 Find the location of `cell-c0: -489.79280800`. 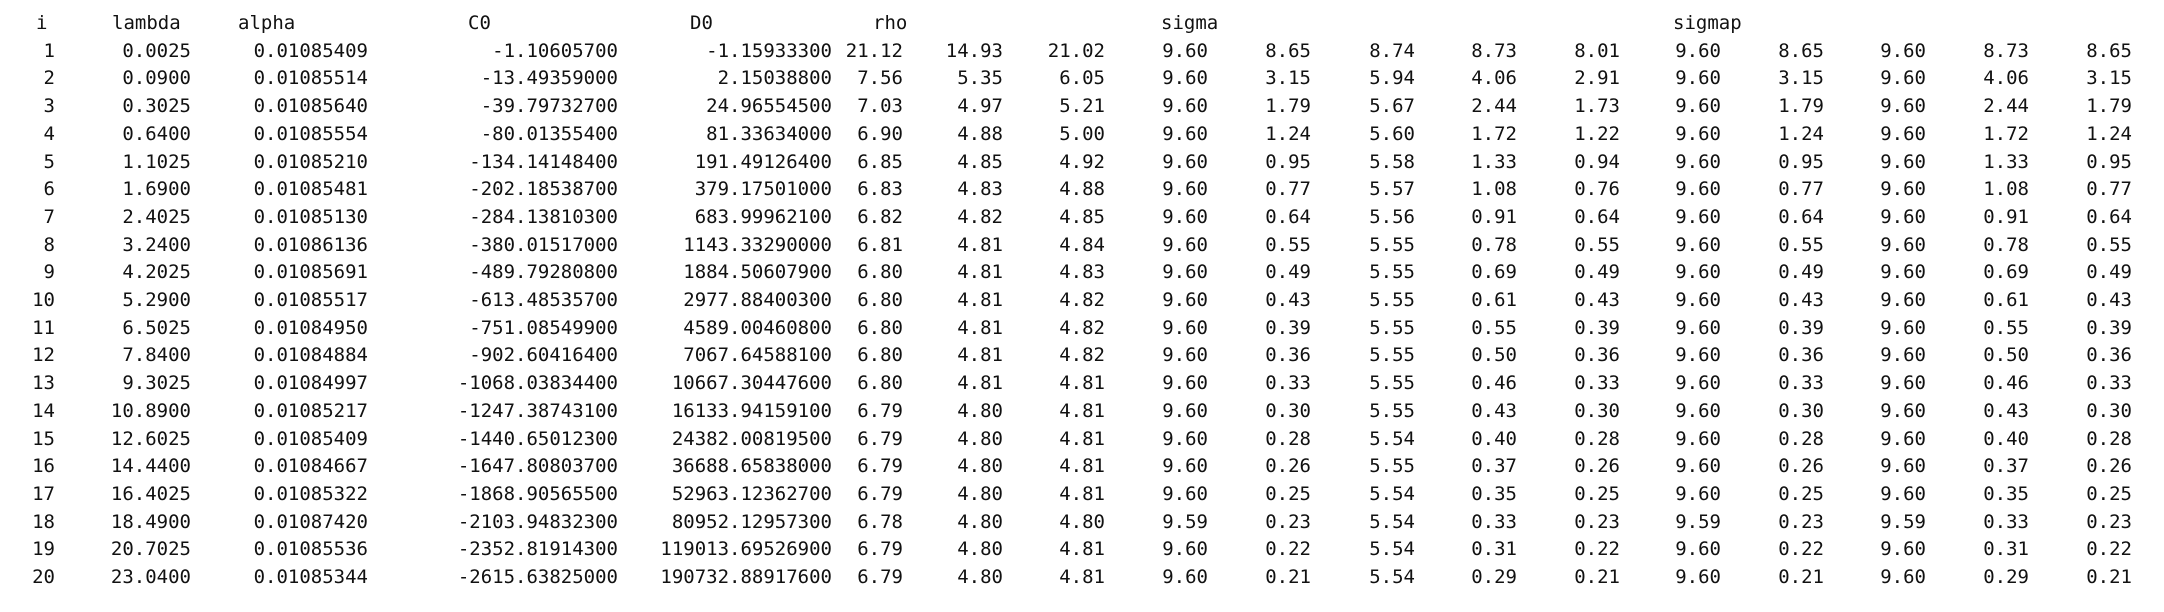

cell-c0: -489.79280800 is located at coordinates (543, 272).